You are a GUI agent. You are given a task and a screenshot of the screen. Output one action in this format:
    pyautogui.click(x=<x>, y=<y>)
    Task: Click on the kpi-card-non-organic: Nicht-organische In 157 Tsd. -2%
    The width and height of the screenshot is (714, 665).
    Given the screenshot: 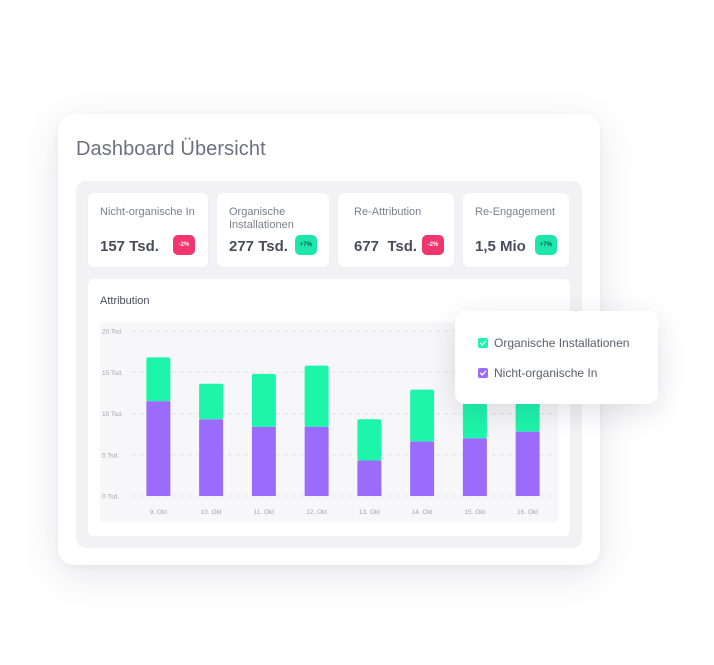 What is the action you would take?
    pyautogui.click(x=148, y=230)
    